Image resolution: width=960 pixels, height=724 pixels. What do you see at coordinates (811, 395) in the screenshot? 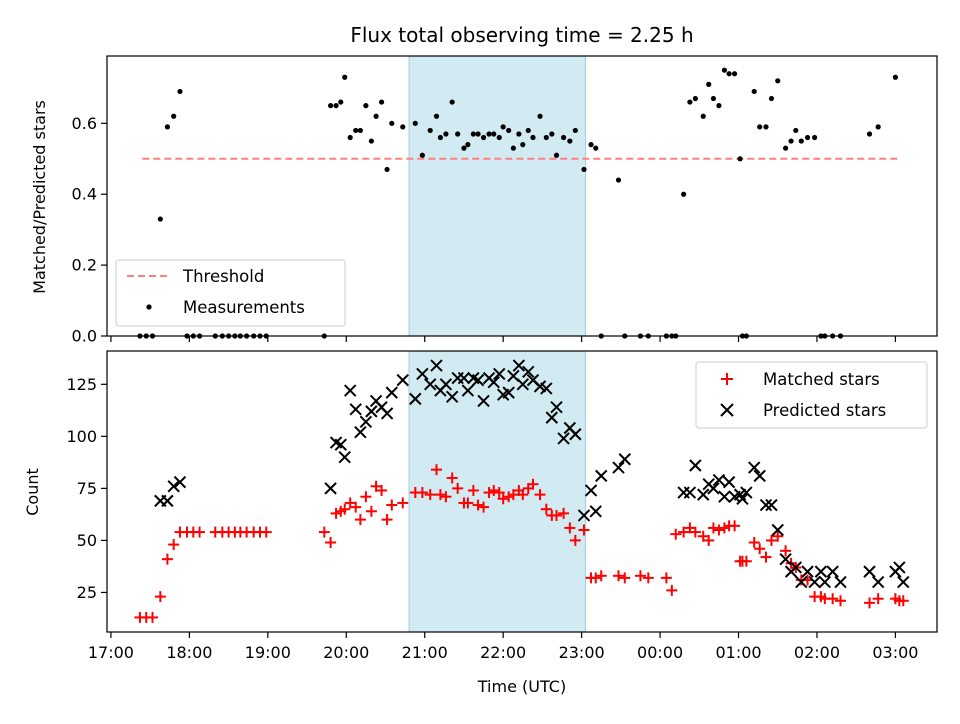
I see `count-legend: Matched stars Predicted stars` at bounding box center [811, 395].